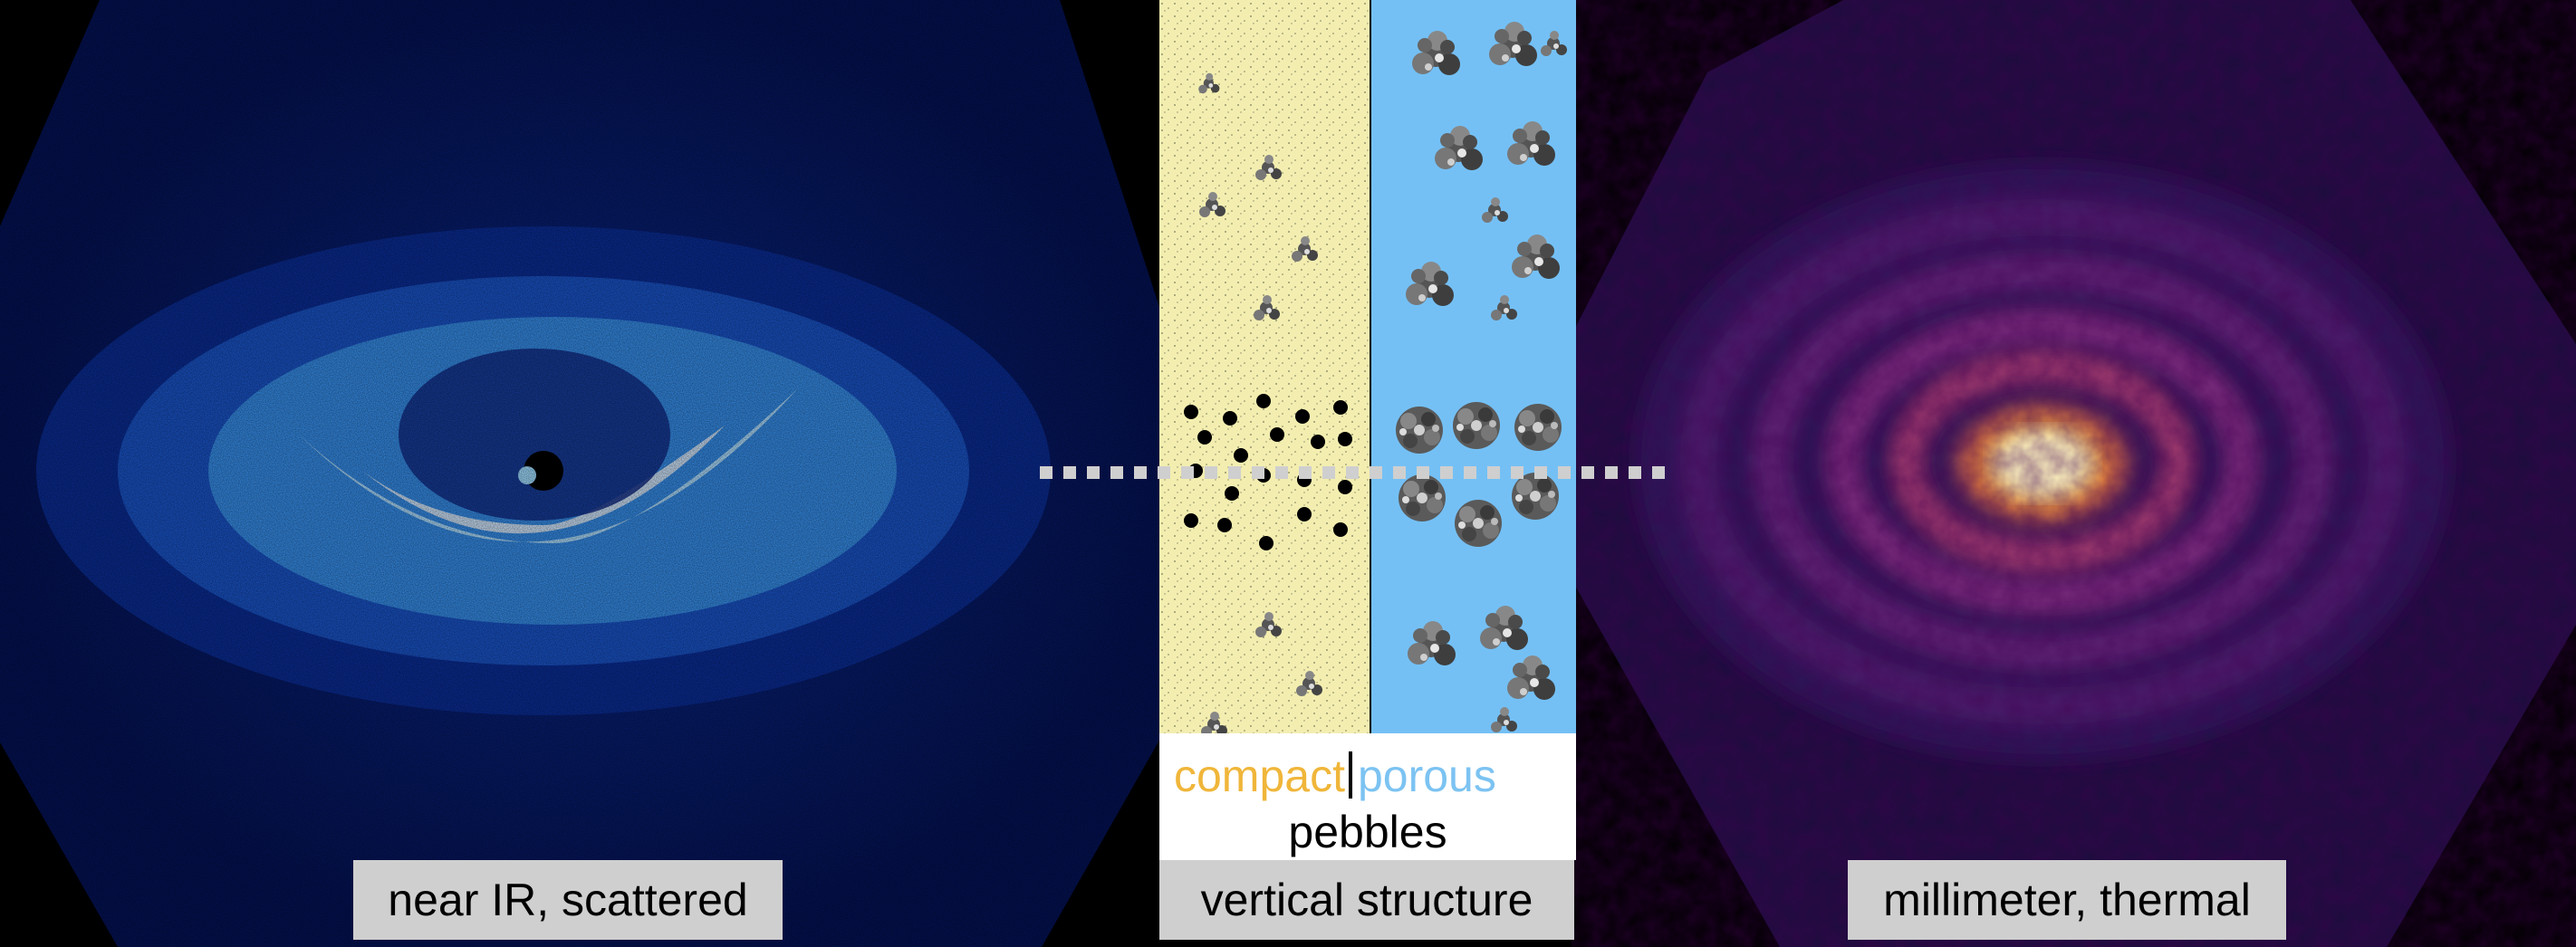 Image resolution: width=2576 pixels, height=947 pixels. What do you see at coordinates (1366, 900) in the screenshot?
I see `label-vertical-structure: vertical structure` at bounding box center [1366, 900].